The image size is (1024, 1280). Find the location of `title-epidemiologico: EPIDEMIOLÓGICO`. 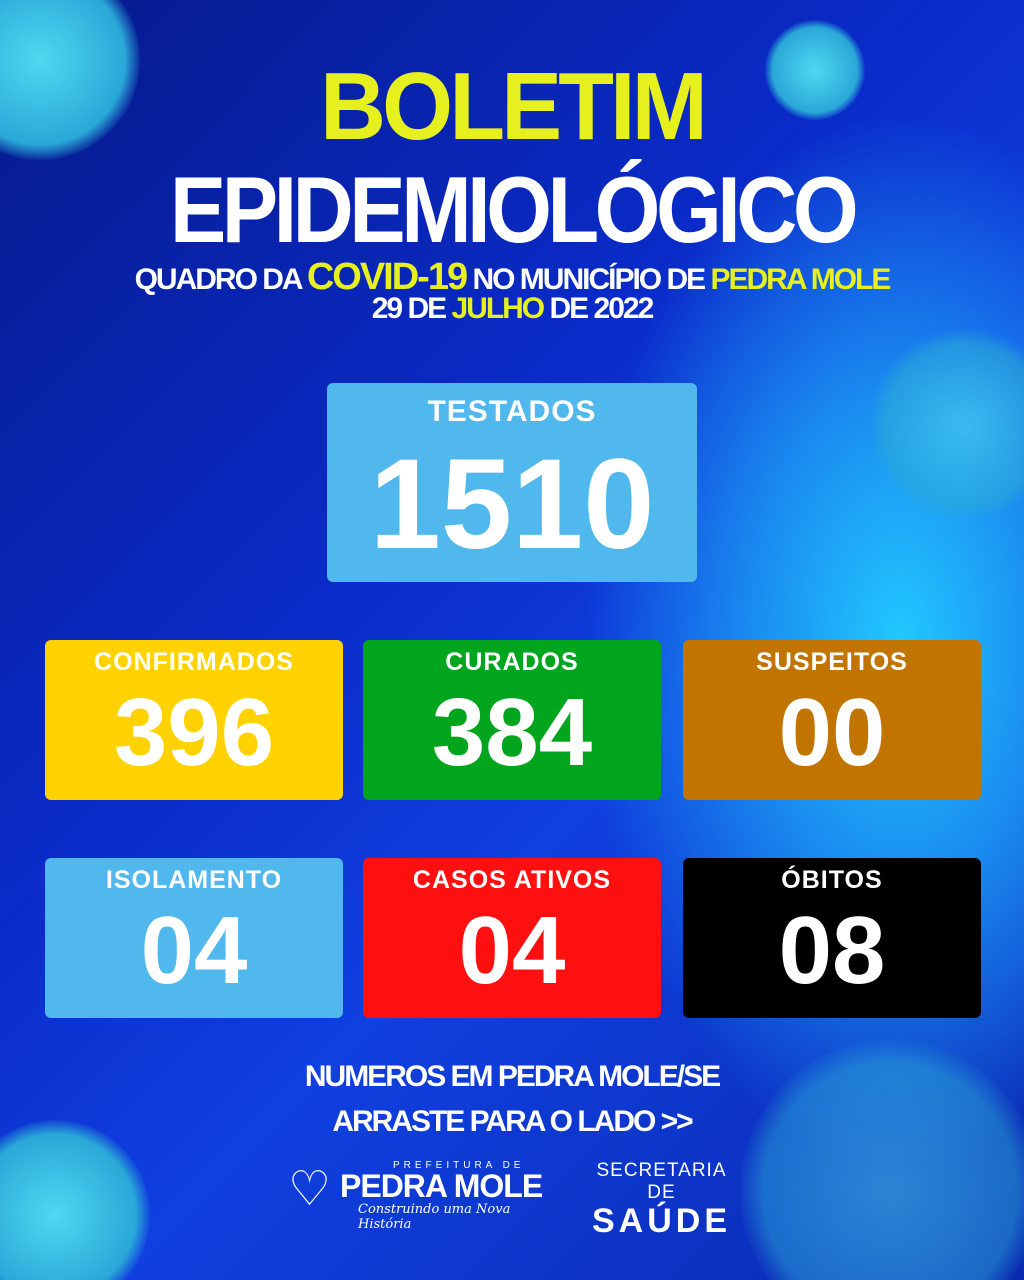

title-epidemiologico: EPIDEMIOLÓGICO is located at coordinates (514, 209).